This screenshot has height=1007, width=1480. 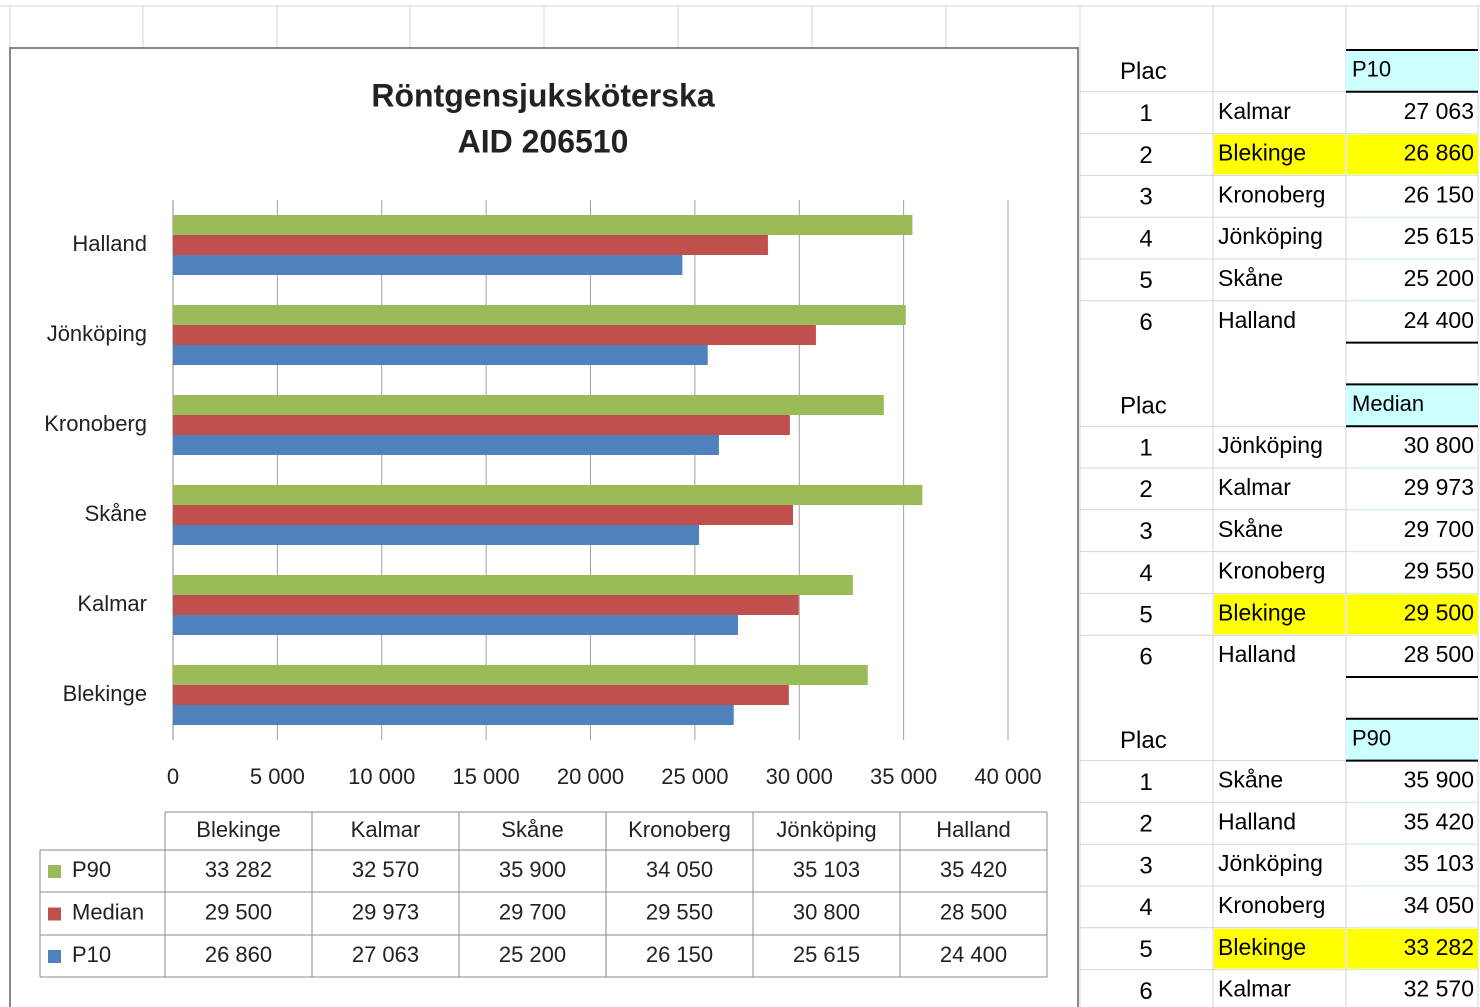 I want to click on table-value: 29 550, so click(x=679, y=911).